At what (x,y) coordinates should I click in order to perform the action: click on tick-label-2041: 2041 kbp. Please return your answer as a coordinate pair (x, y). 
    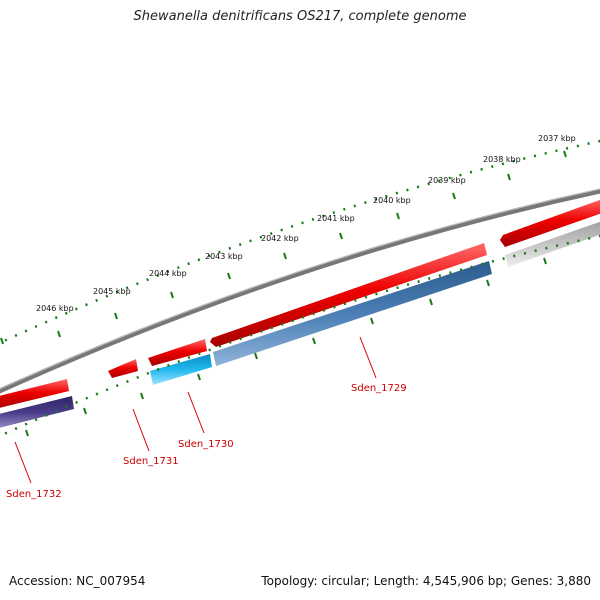
    Looking at the image, I should click on (336, 218).